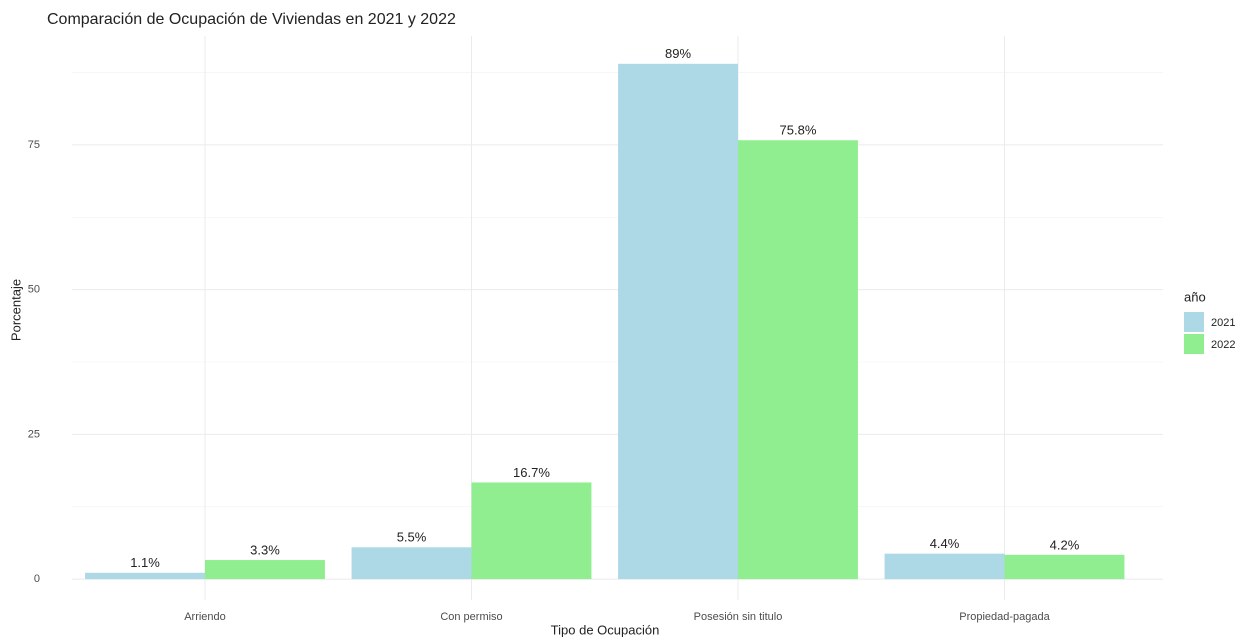  Describe the element at coordinates (1223, 345) in the screenshot. I see `legend-label: 2022` at that location.